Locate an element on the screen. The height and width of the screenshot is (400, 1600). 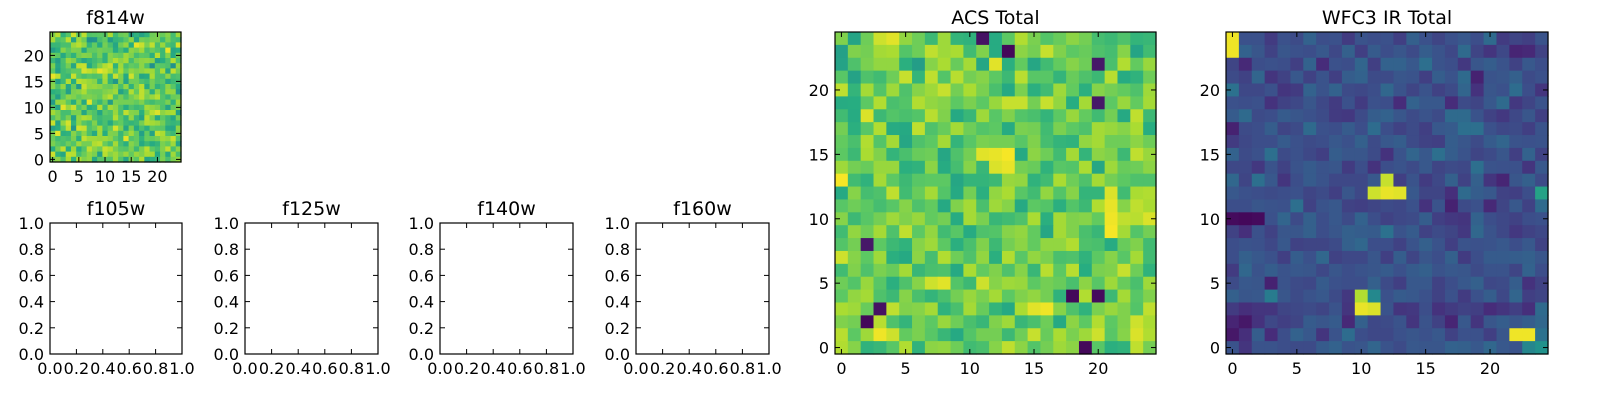
y-tick-label: 0.0 is located at coordinates (226, 354).